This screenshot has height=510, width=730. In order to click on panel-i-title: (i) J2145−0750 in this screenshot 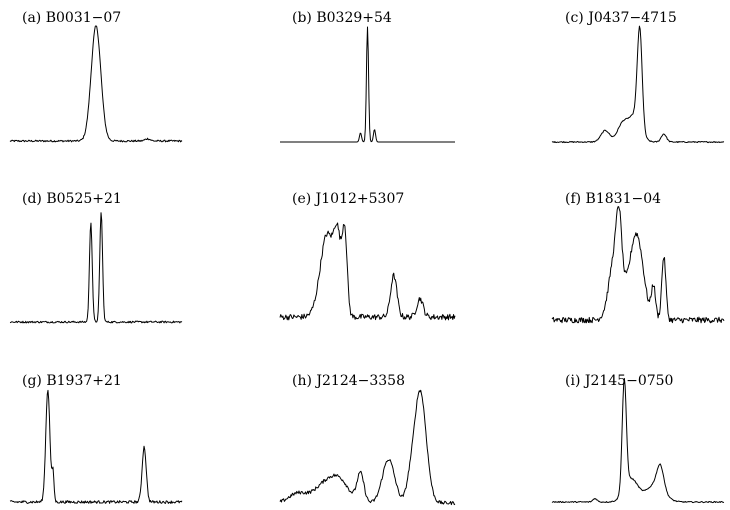, I will do `click(619, 381)`.